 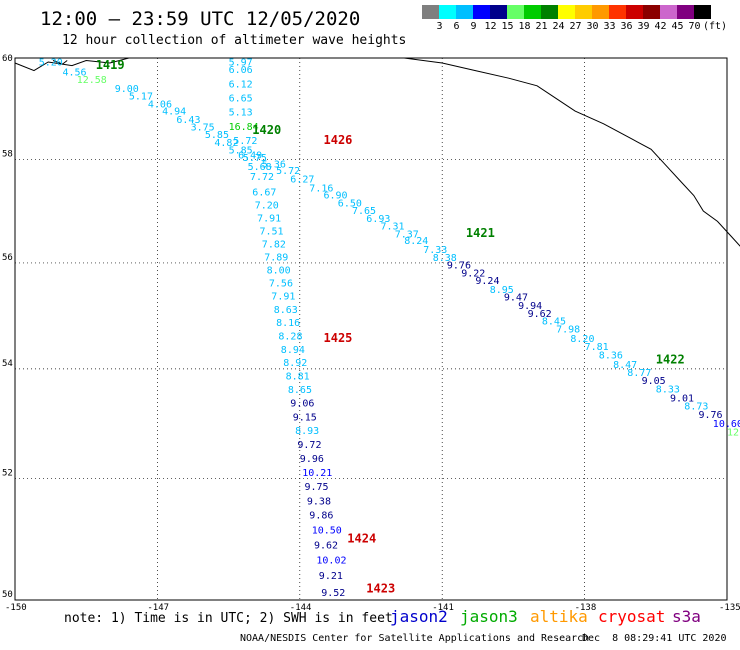 I want to click on wave-height-value: 7.91, so click(x=269, y=218).